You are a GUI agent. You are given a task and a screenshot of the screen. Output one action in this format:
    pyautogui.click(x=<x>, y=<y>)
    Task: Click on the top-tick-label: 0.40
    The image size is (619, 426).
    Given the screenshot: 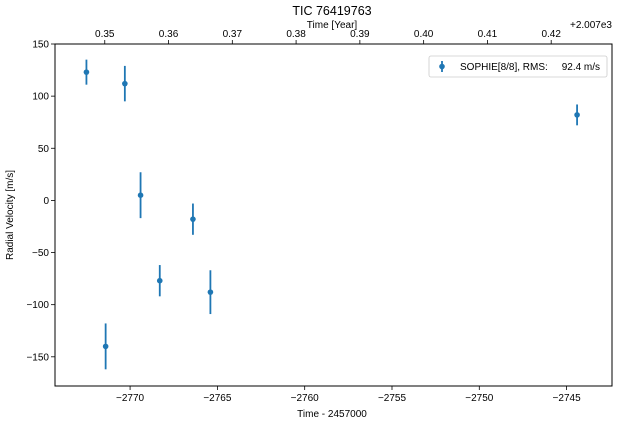 What is the action you would take?
    pyautogui.click(x=424, y=34)
    